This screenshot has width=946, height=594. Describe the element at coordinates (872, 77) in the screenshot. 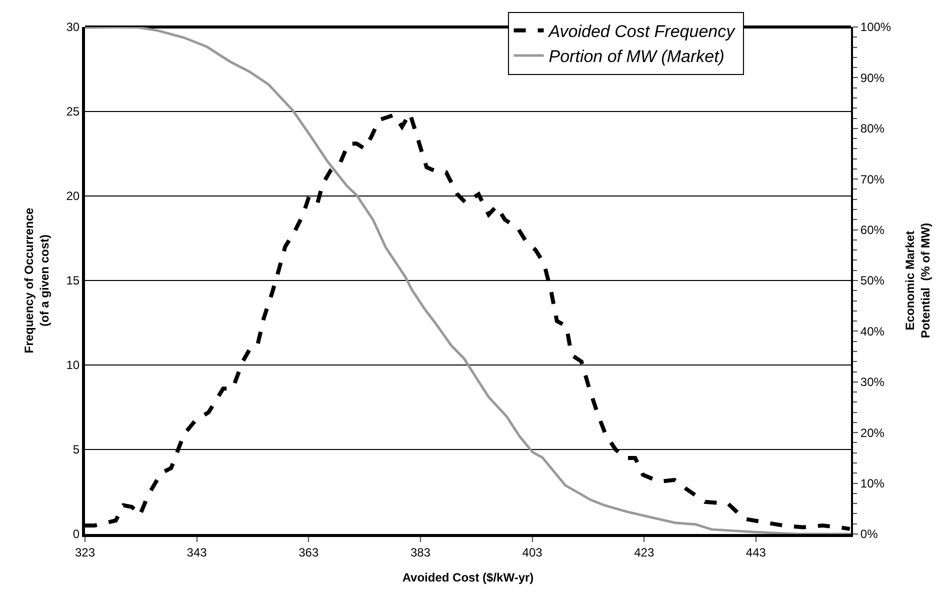

I see `y2-tick-label: 90%` at that location.